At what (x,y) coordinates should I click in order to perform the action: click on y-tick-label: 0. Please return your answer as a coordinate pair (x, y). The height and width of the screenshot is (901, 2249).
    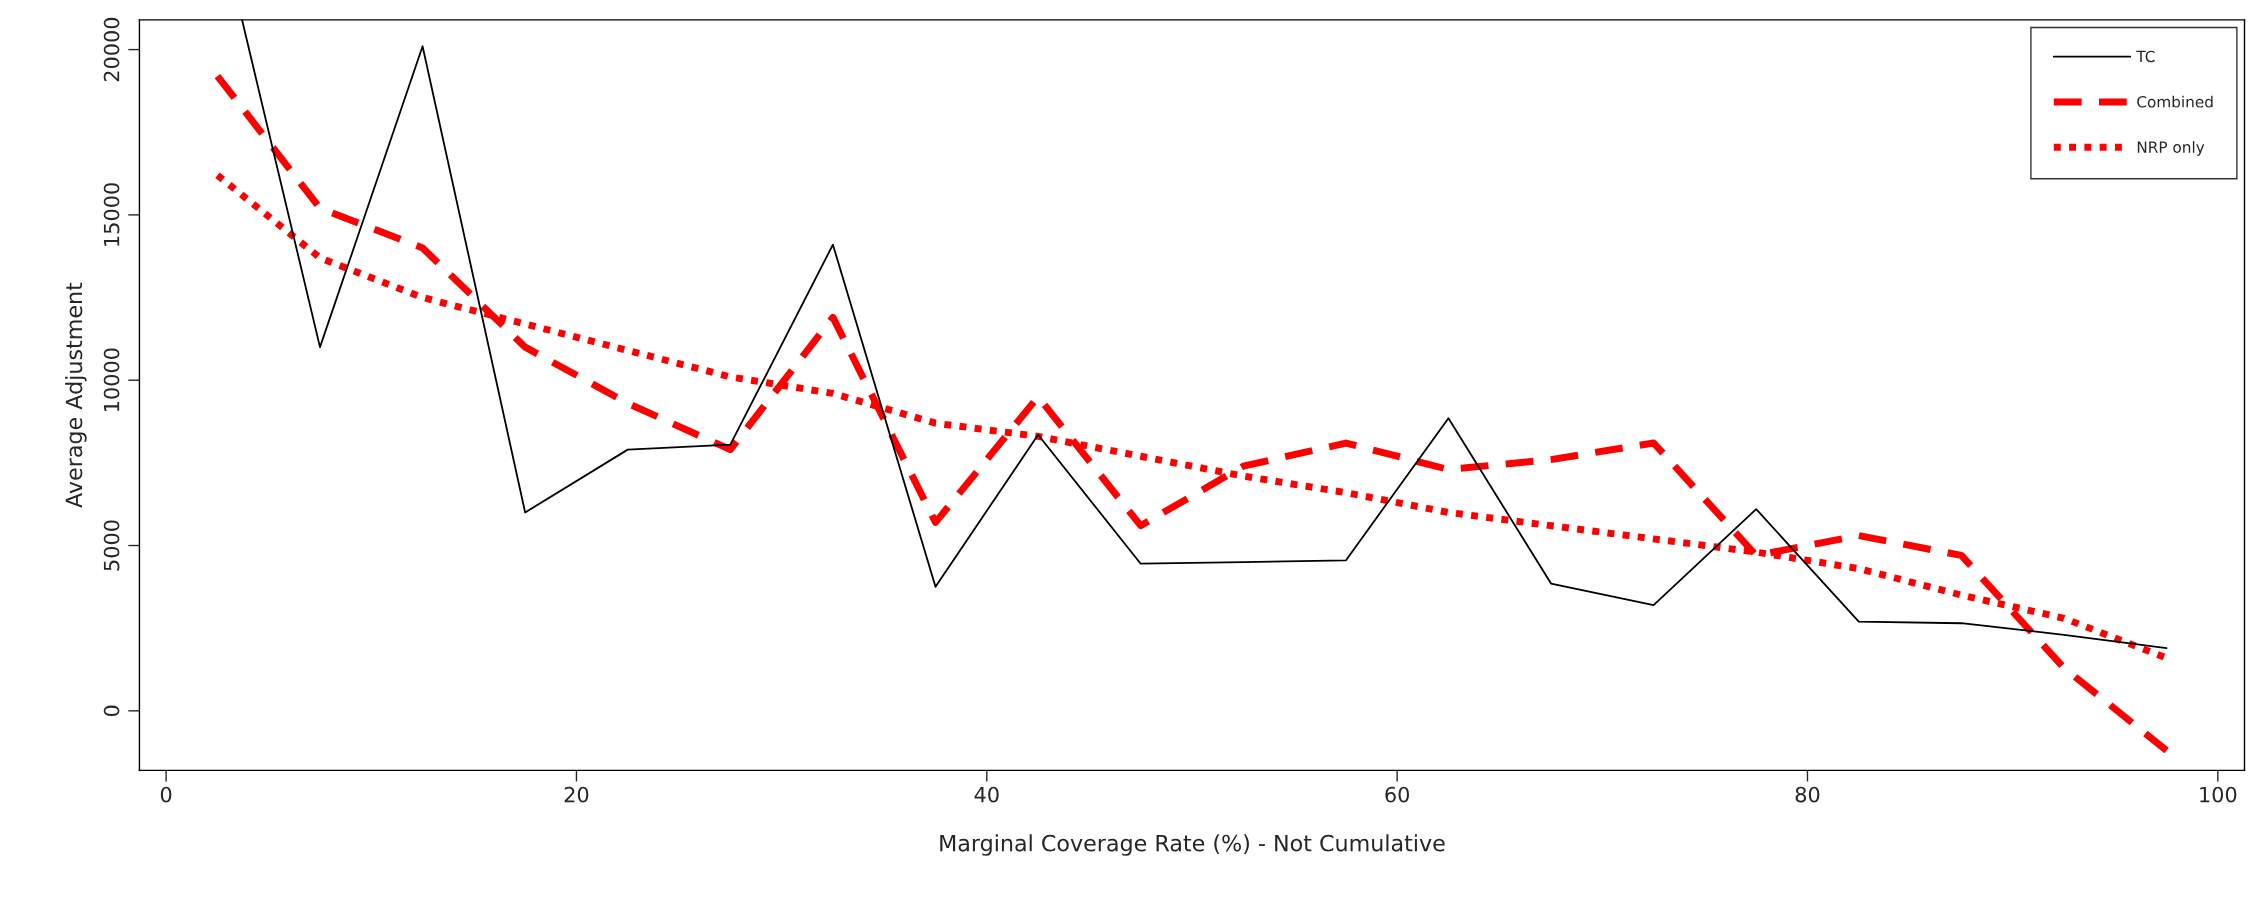
    Looking at the image, I should click on (111, 711).